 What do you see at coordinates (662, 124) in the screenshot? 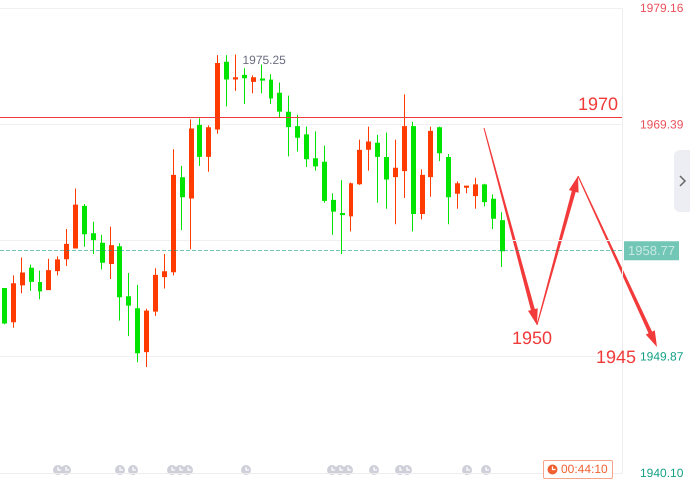
I see `y-tick-label: 1969.39` at bounding box center [662, 124].